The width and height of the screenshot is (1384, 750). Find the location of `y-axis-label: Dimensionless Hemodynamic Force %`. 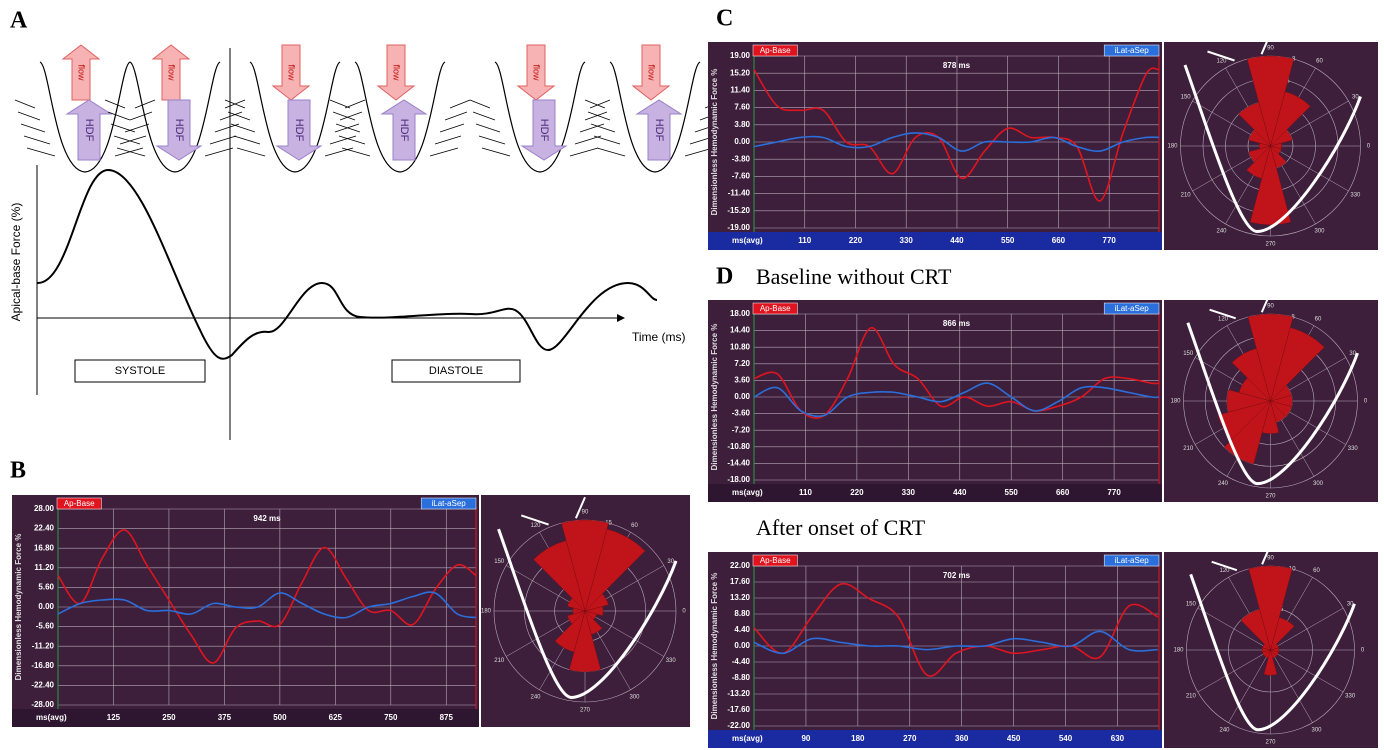

y-axis-label: Dimensionless Hemodynamic Force % is located at coordinates (714, 646).